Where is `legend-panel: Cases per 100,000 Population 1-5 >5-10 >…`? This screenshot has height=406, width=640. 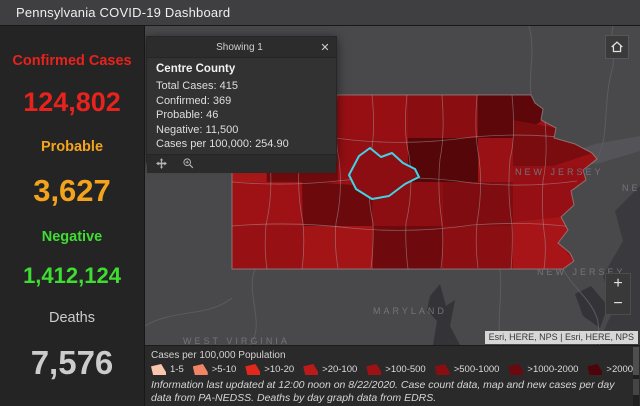
legend-panel: Cases per 100,000 Population 1-5 >5-10 >… is located at coordinates (392, 375).